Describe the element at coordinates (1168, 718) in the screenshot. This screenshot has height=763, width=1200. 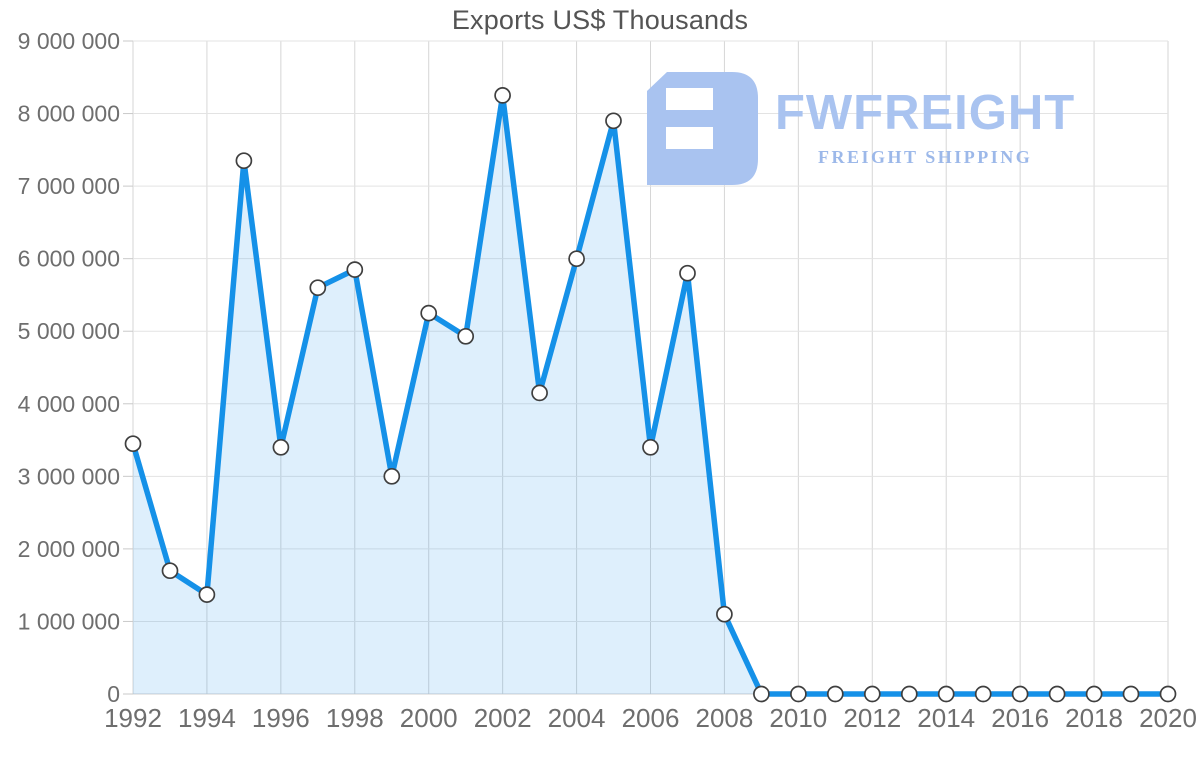
I see `x-axis-label: 2020` at that location.